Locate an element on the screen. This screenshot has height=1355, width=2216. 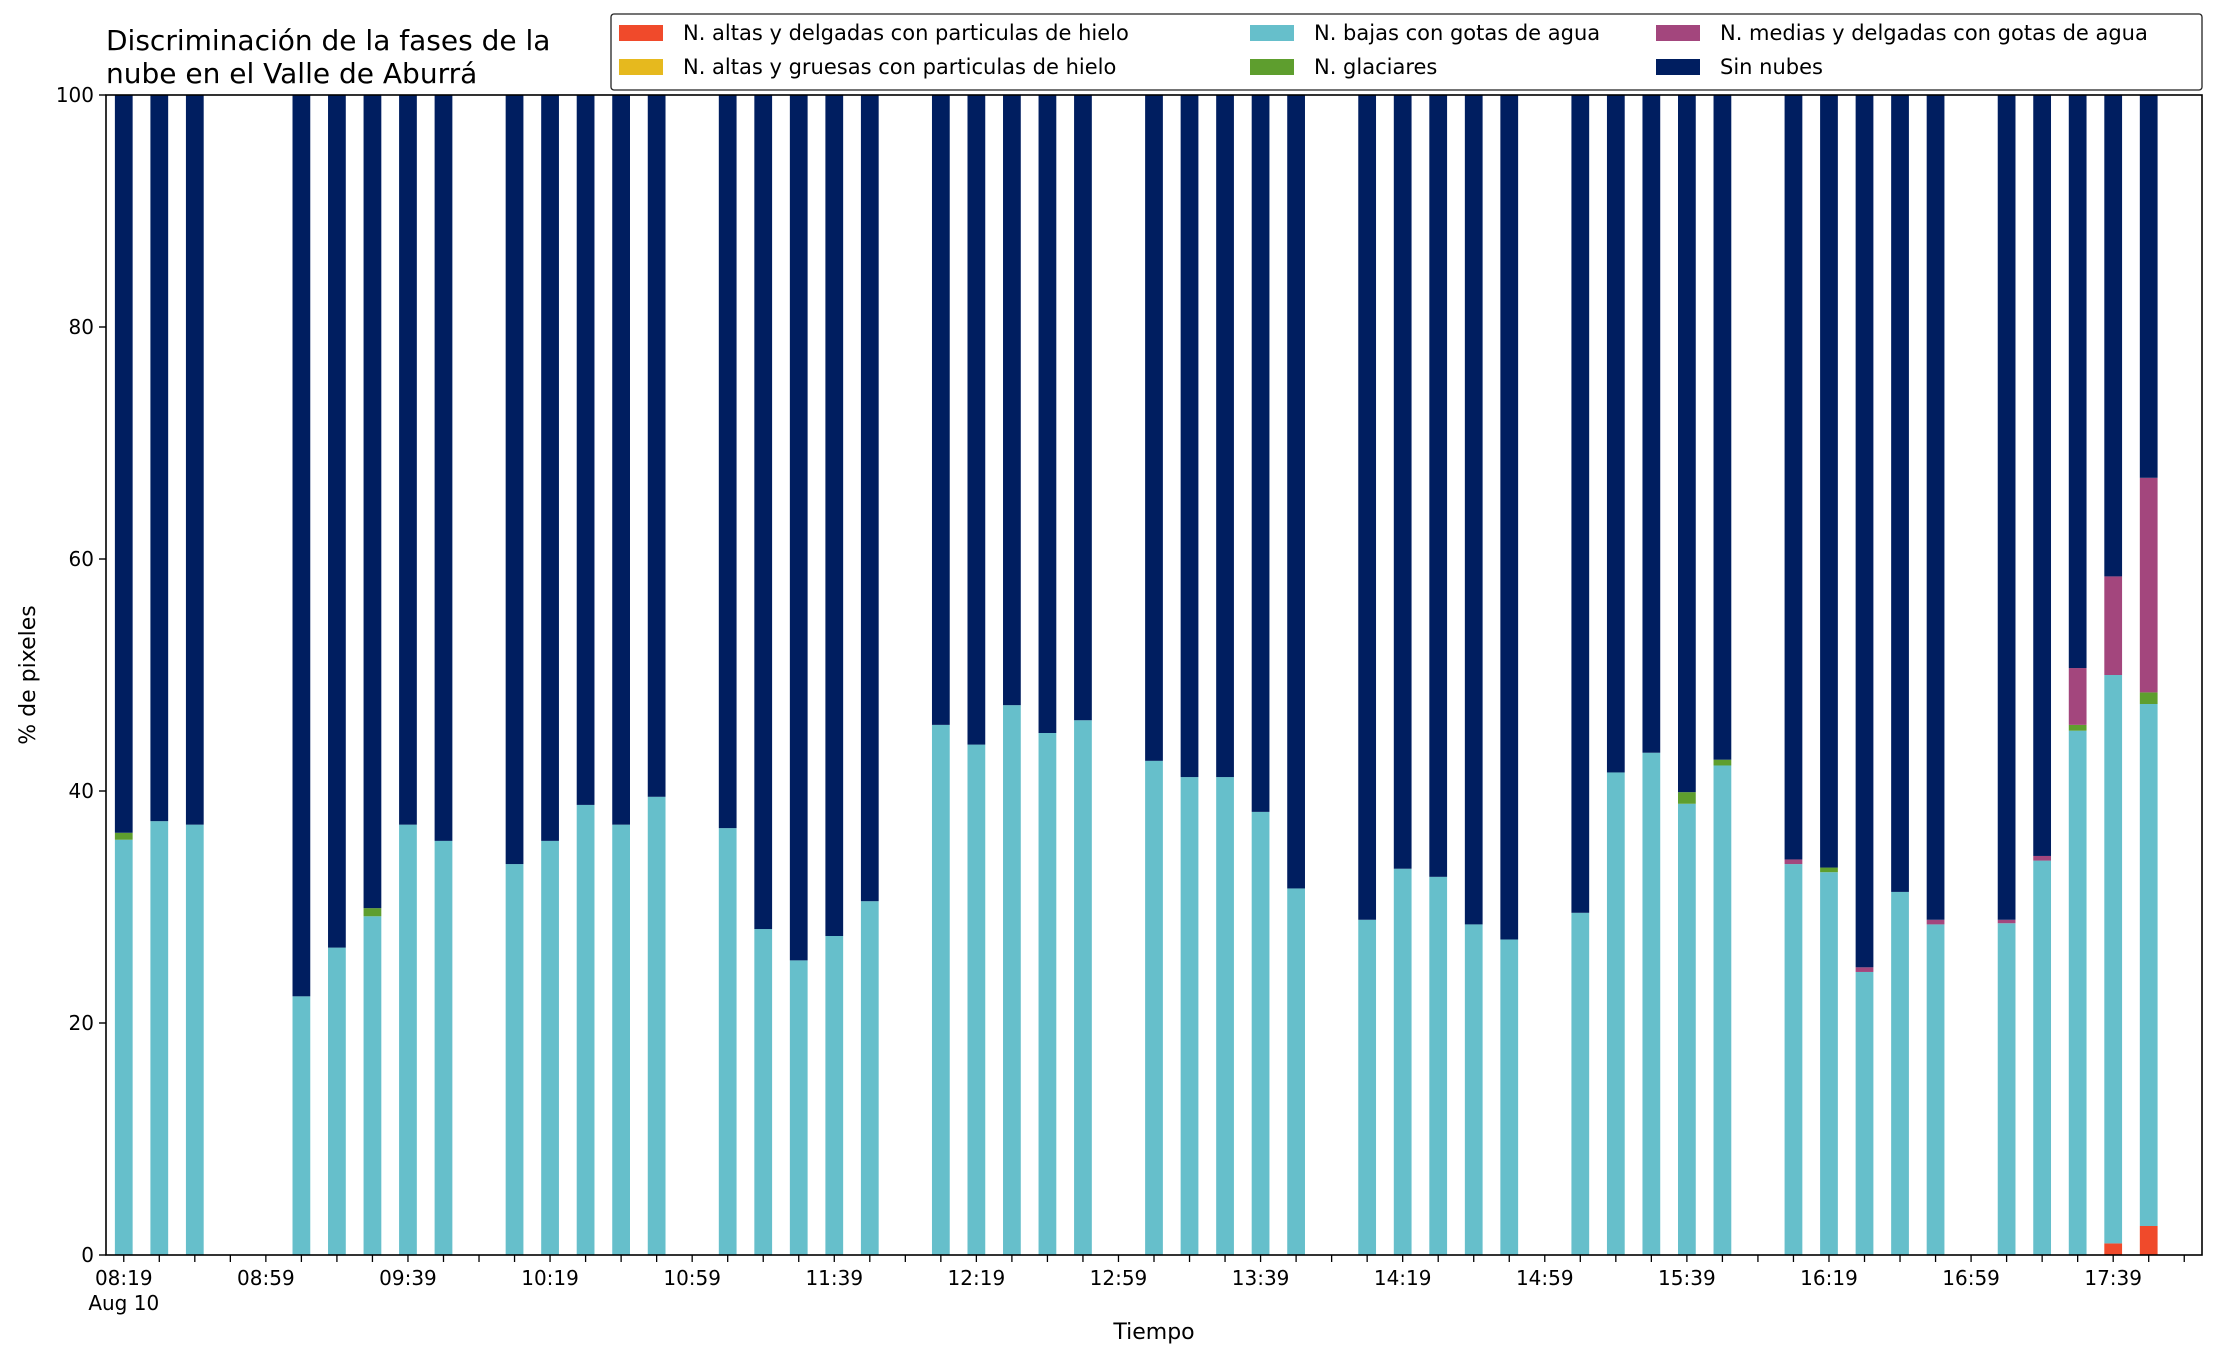
legend-item-n-glaciares: N. glaciares is located at coordinates (1343, 67).